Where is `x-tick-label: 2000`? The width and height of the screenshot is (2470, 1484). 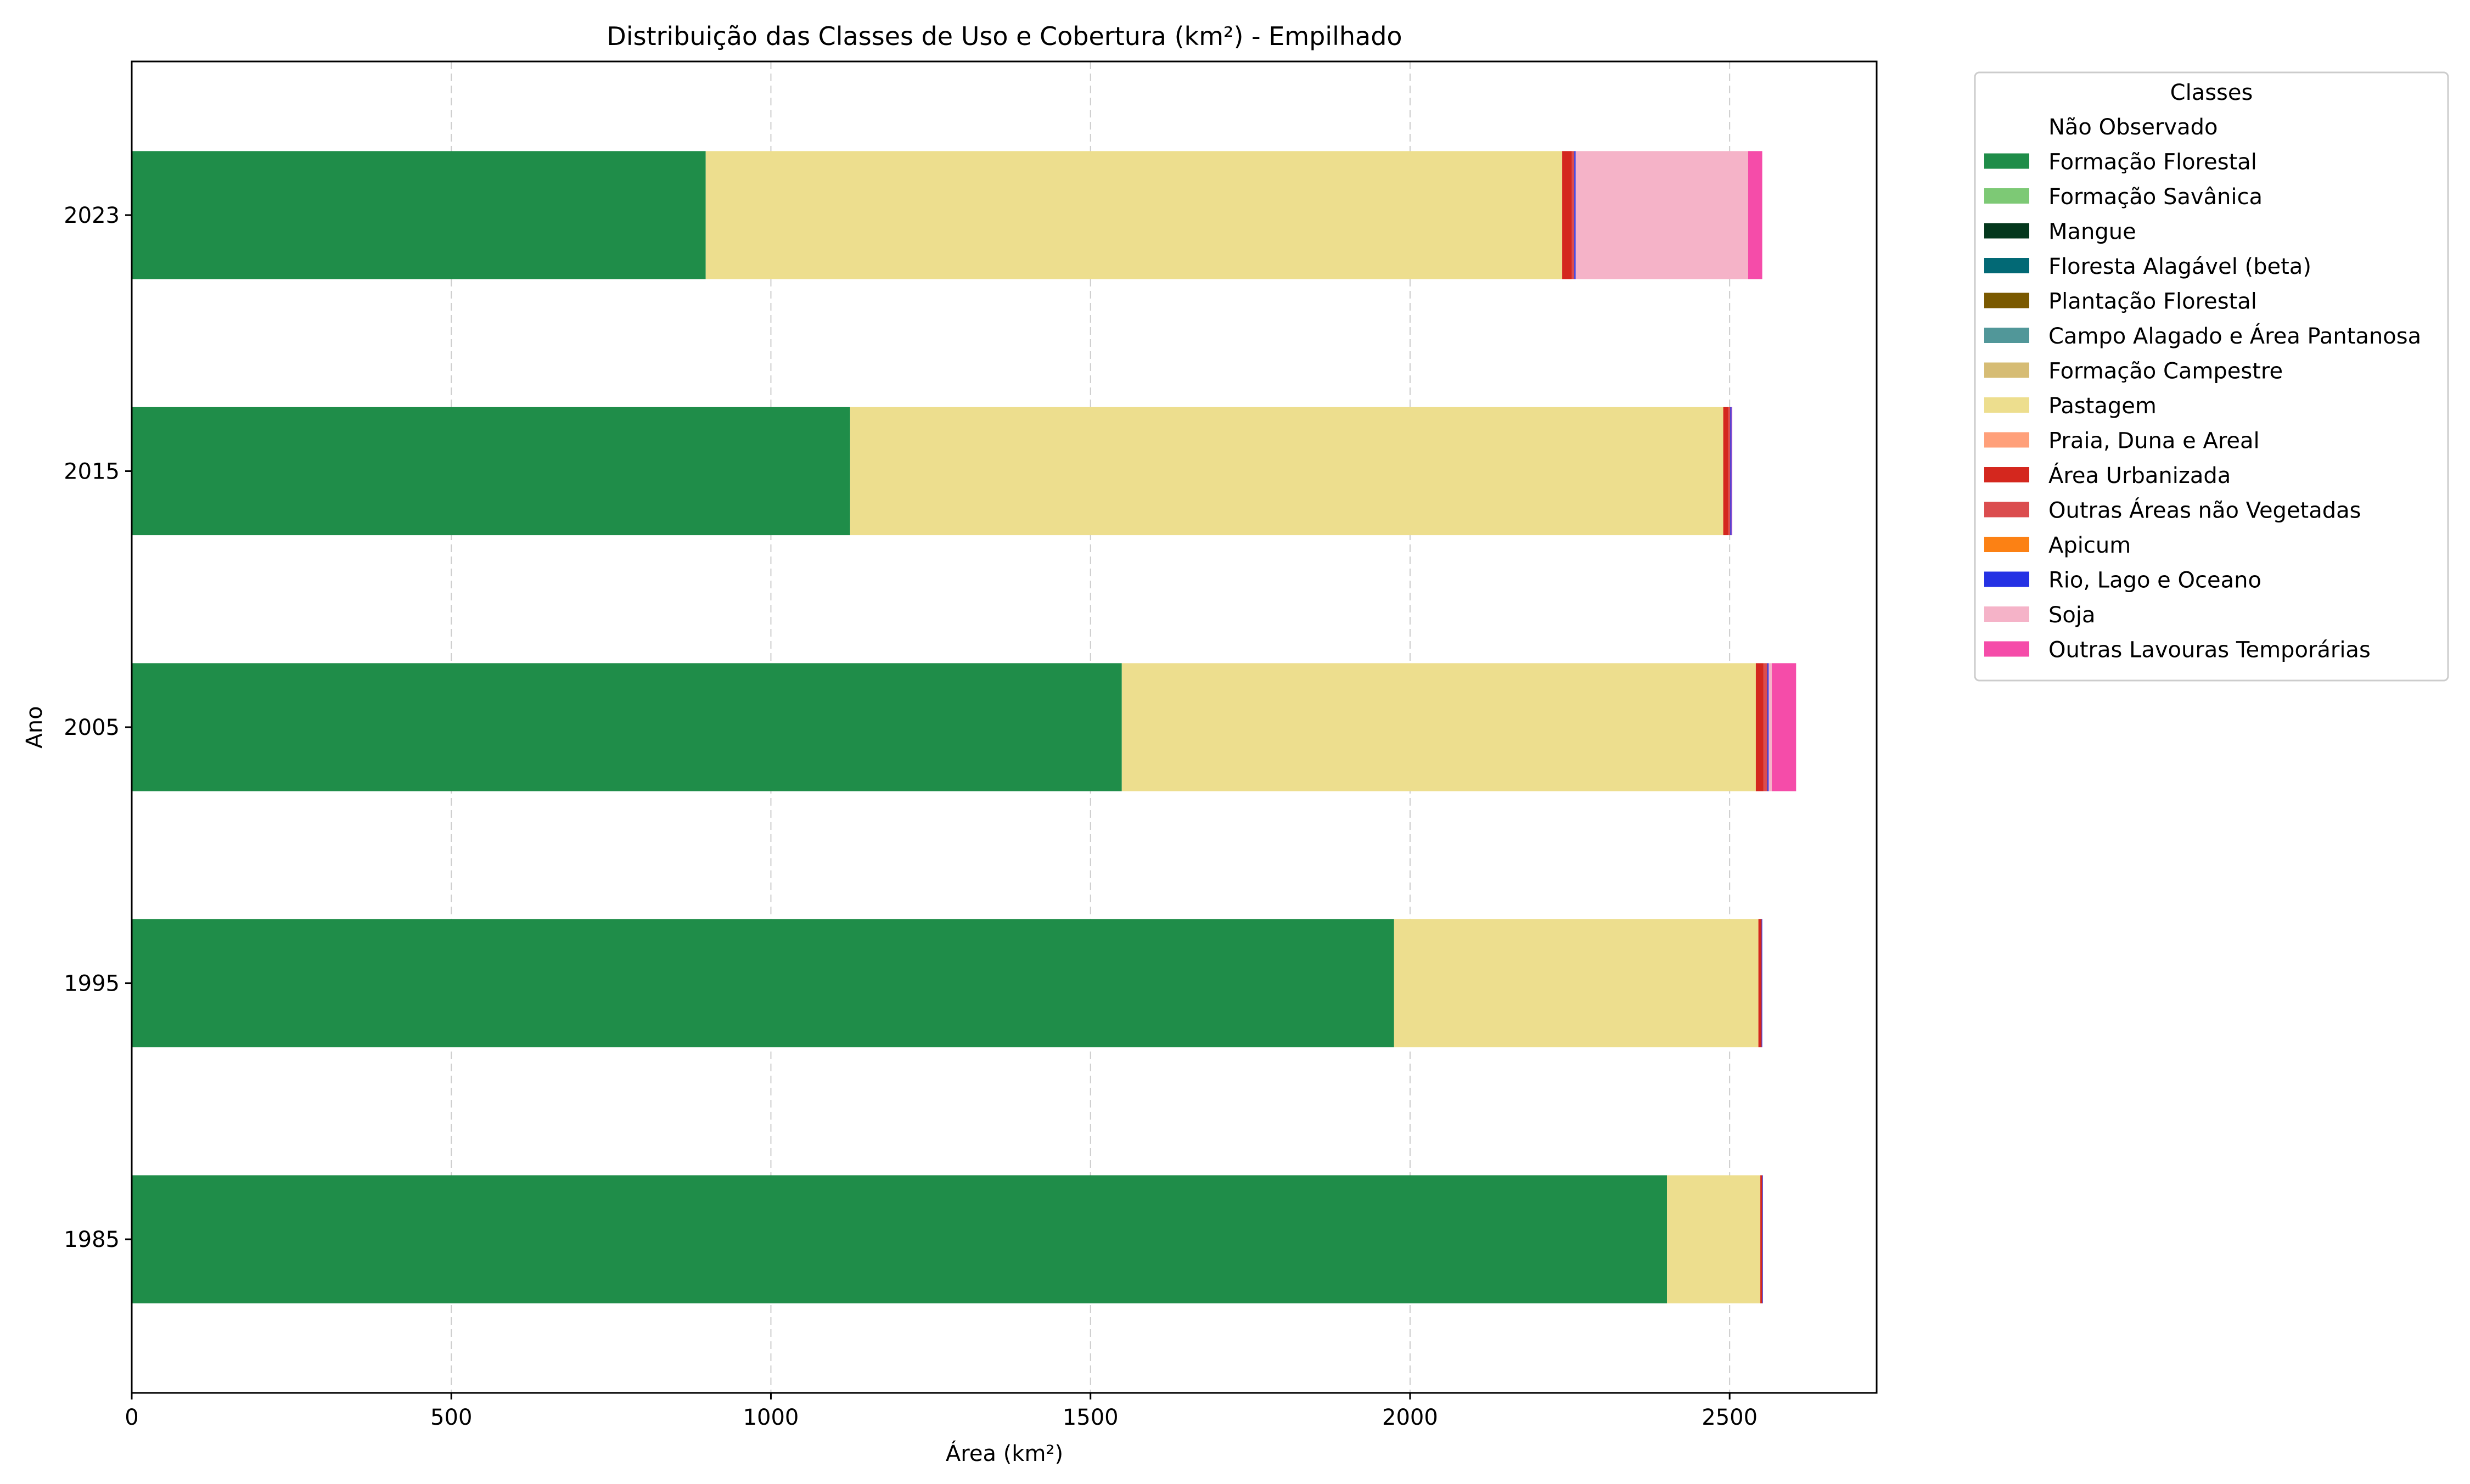 x-tick-label: 2000 is located at coordinates (1410, 1417).